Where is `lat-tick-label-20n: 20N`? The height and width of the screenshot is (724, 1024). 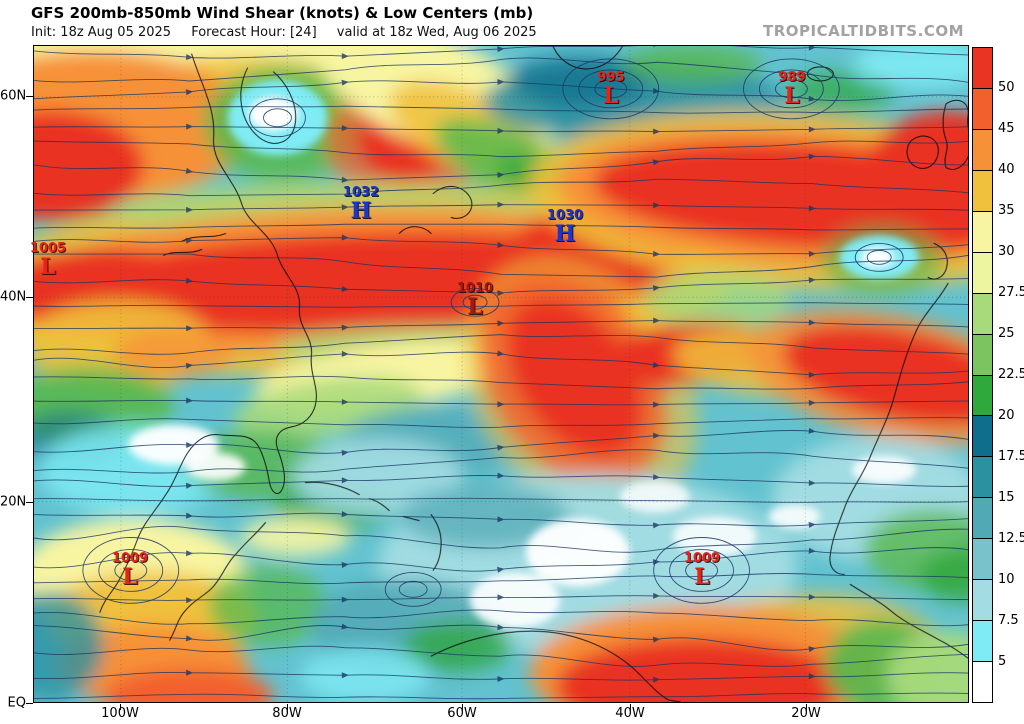
lat-tick-label-20n: 20N is located at coordinates (13, 502).